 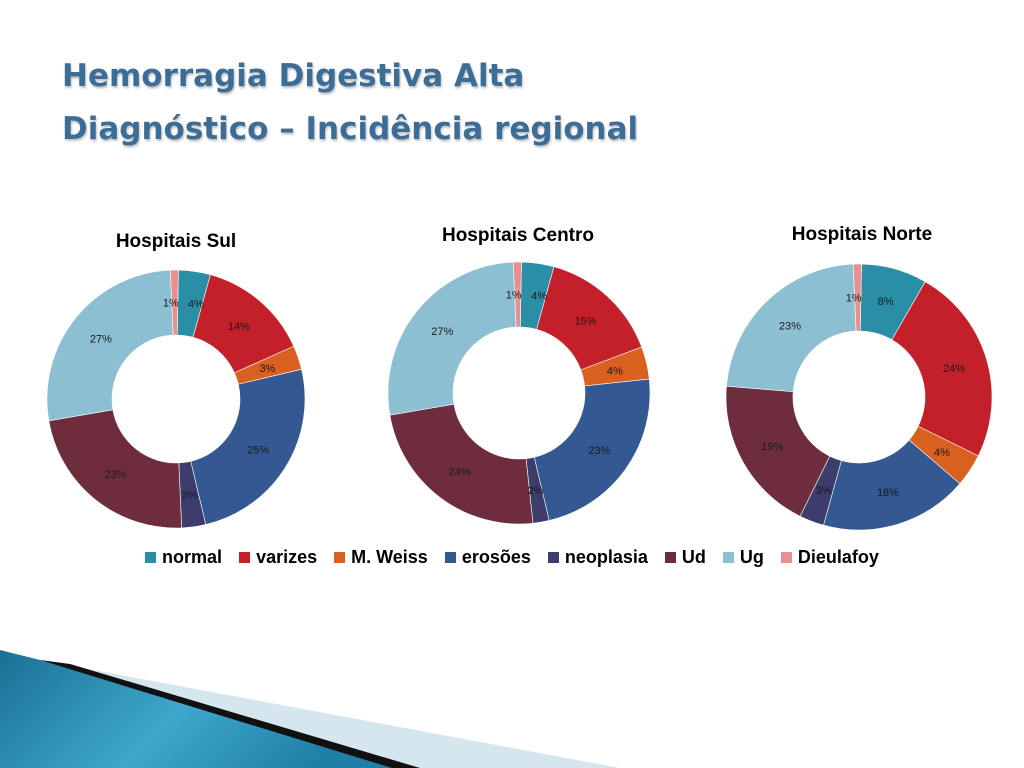 I want to click on decor-pale-stripe, so click(x=310, y=714).